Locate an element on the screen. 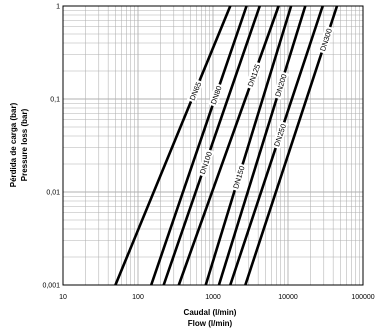  y-tick-label: 0,01 is located at coordinates (53, 193).